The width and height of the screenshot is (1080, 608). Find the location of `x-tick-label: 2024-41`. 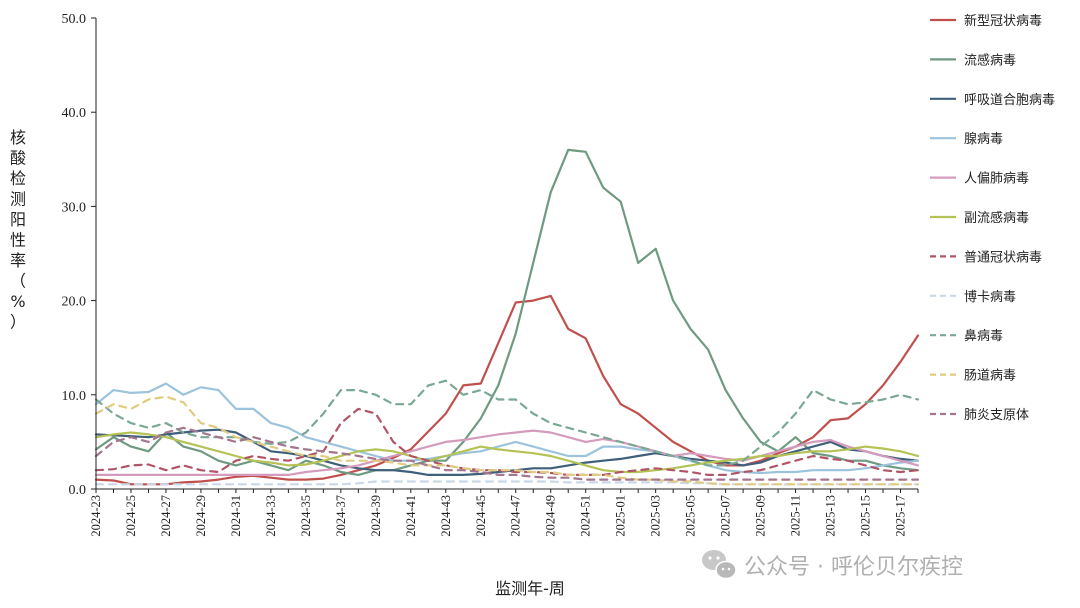

x-tick-label: 2024-41 is located at coordinates (411, 516).